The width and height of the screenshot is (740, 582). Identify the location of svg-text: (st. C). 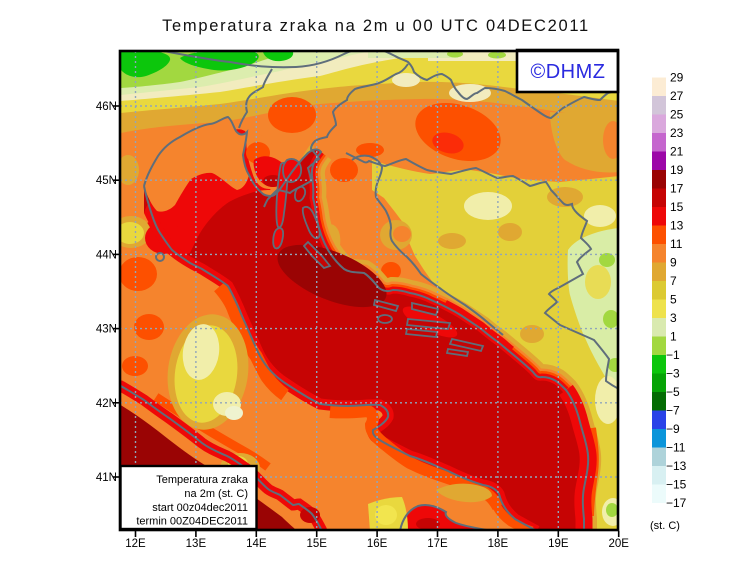
(665, 526).